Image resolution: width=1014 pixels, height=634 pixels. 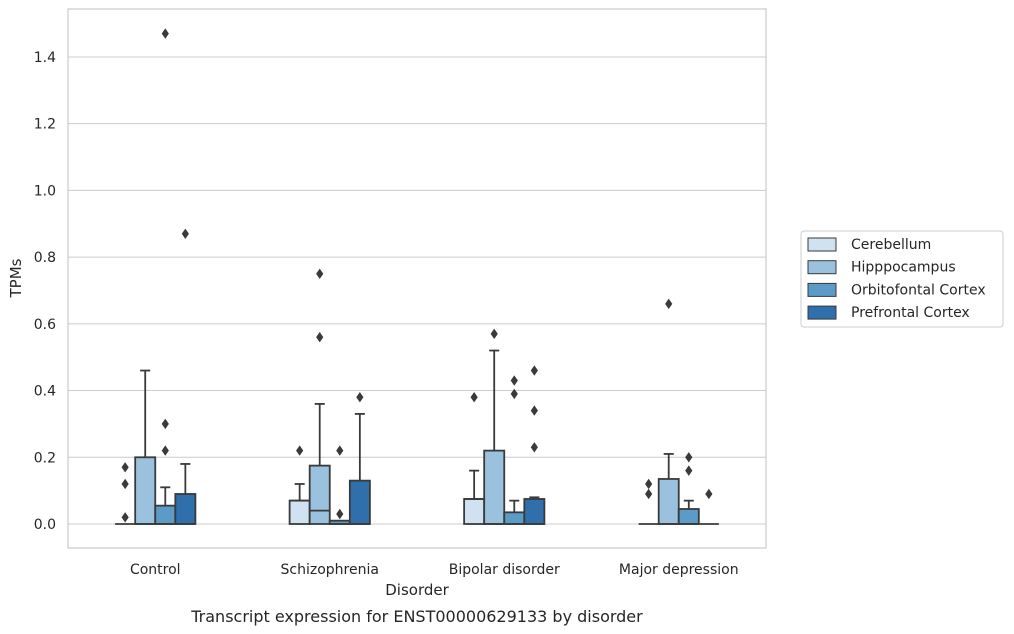 I want to click on y-tick-label: 0.0, so click(x=45, y=525).